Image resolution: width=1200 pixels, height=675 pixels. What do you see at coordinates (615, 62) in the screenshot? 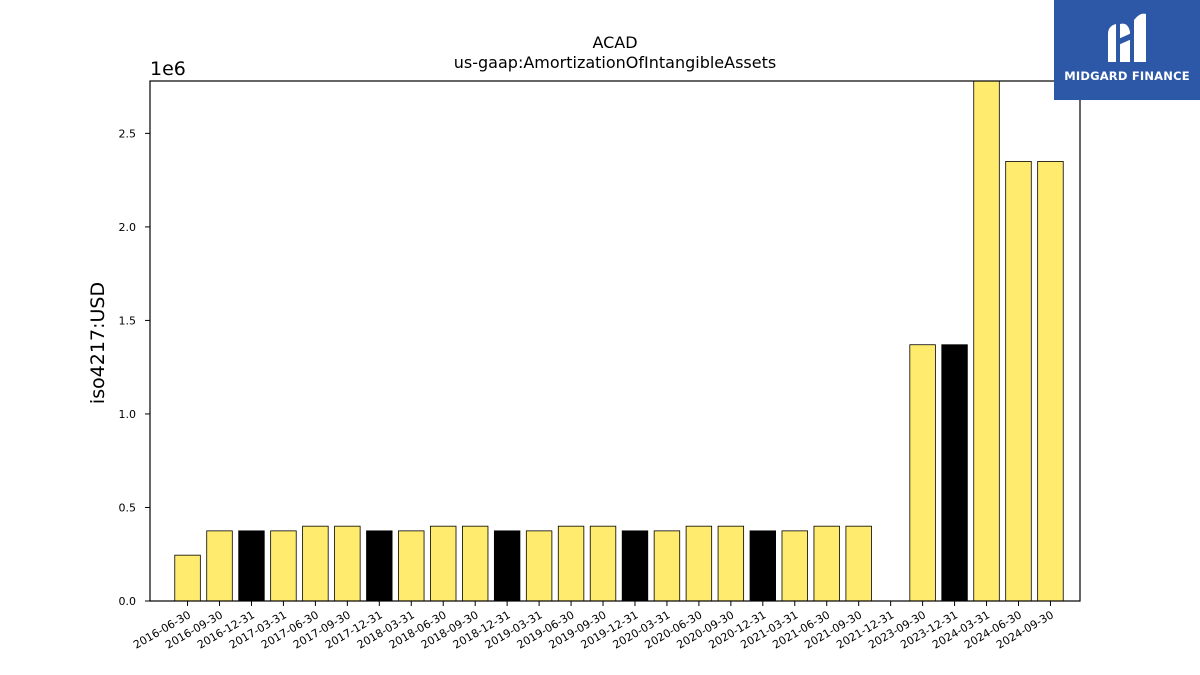
I see `chart-subtitle: us-gaap:AmortizationOfIntangibleAssets` at bounding box center [615, 62].